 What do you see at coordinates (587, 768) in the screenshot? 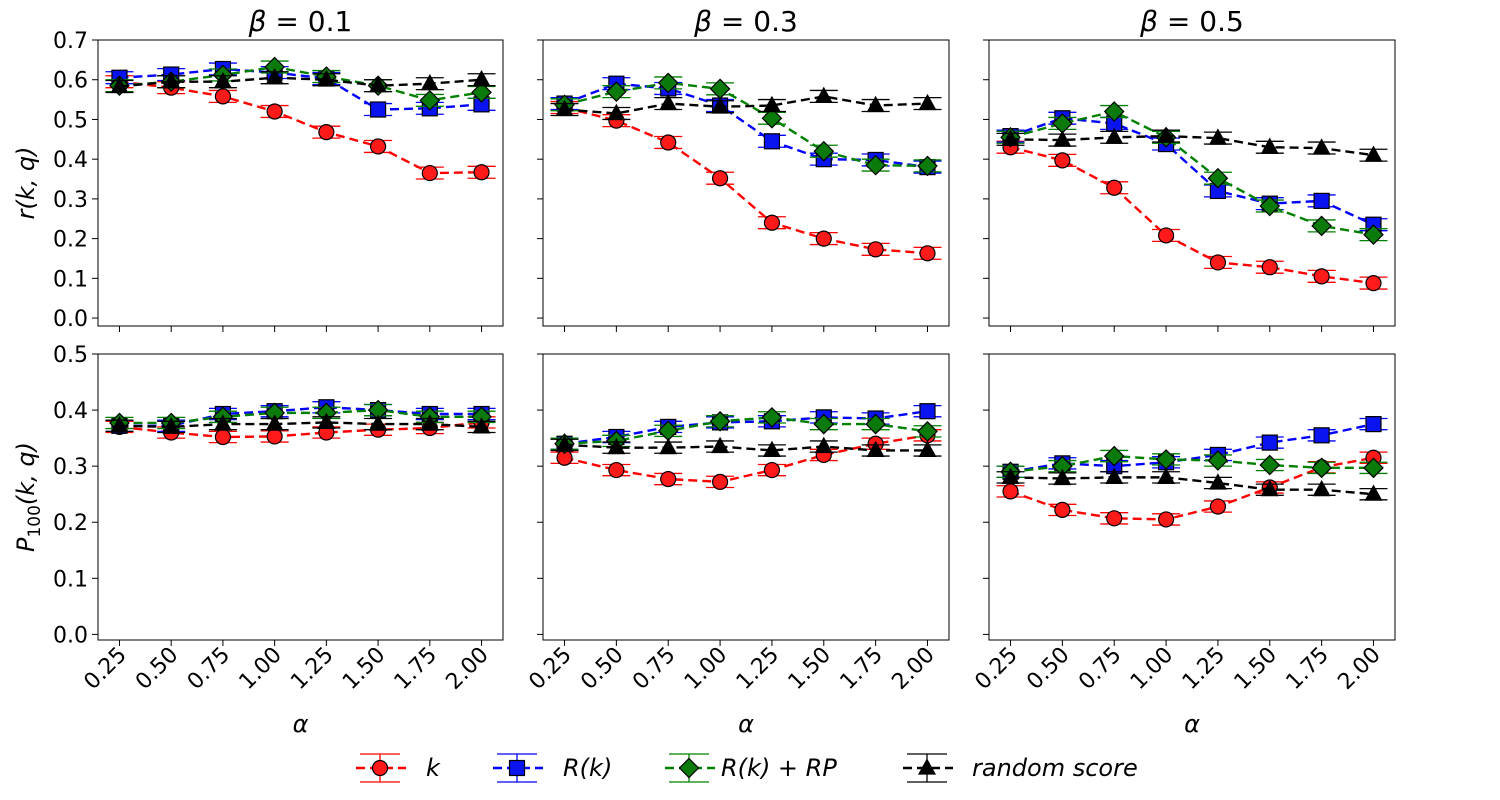
I see `legend-label: R(k)` at bounding box center [587, 768].